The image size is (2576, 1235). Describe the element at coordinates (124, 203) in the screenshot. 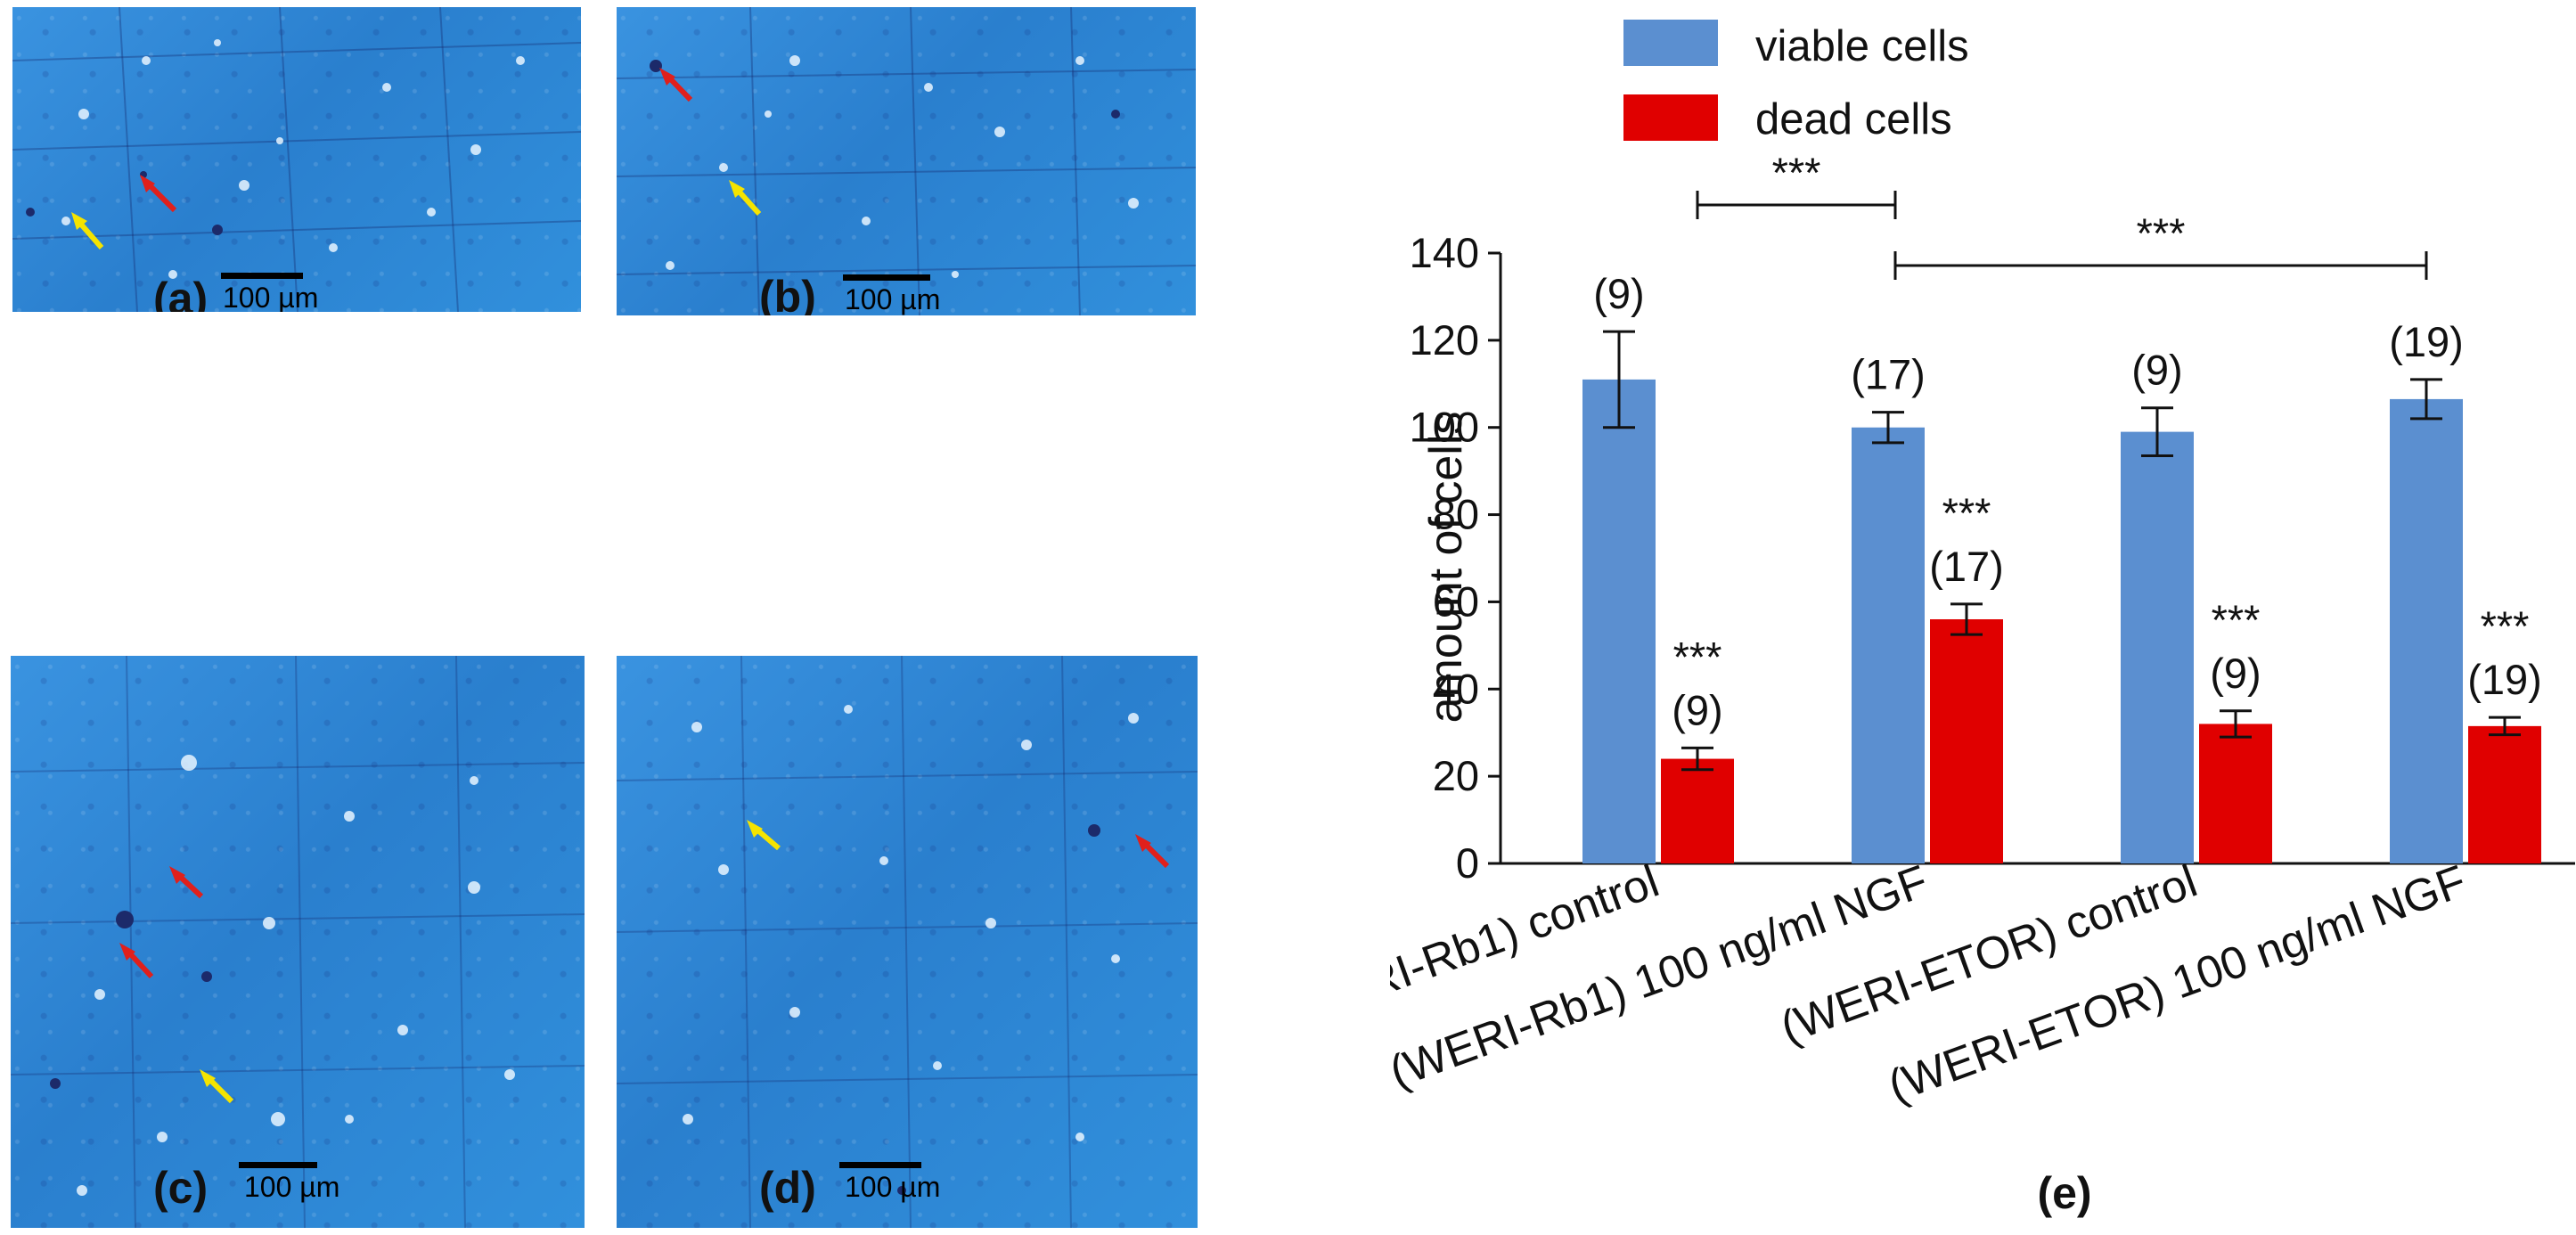

I see `panel-a-dark-cells` at that location.